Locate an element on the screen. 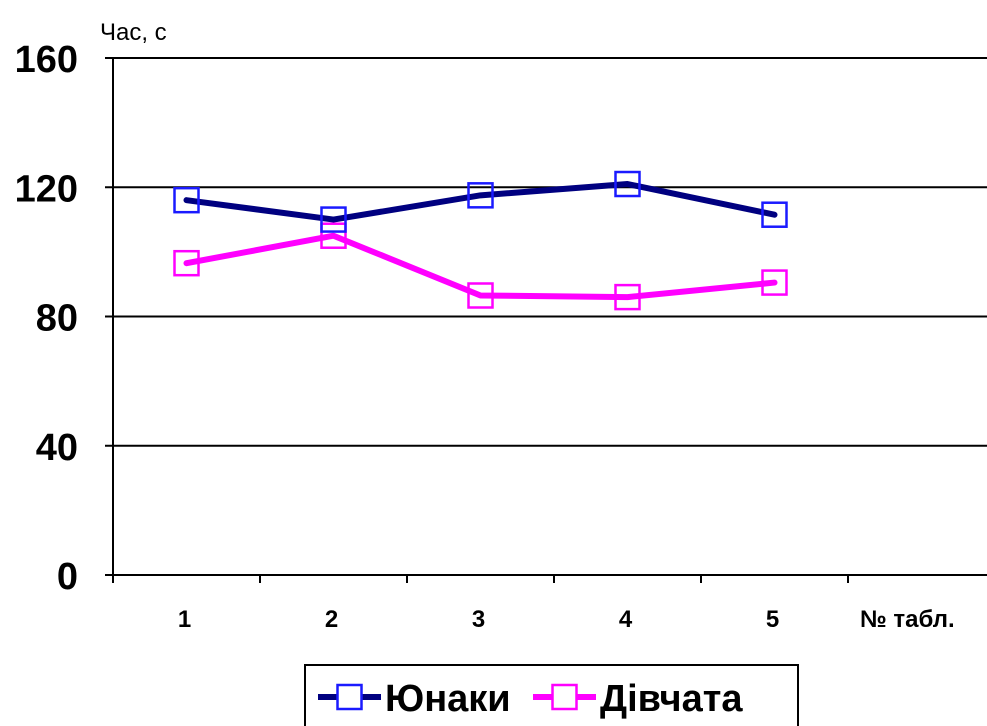 The width and height of the screenshot is (987, 726). legend-label: Дівчата is located at coordinates (671, 699).